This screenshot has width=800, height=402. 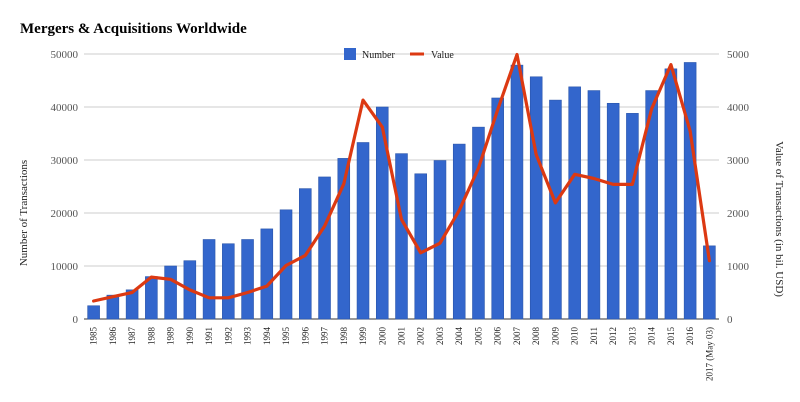 I want to click on y-right-tick-label: 4000, so click(x=738, y=108).